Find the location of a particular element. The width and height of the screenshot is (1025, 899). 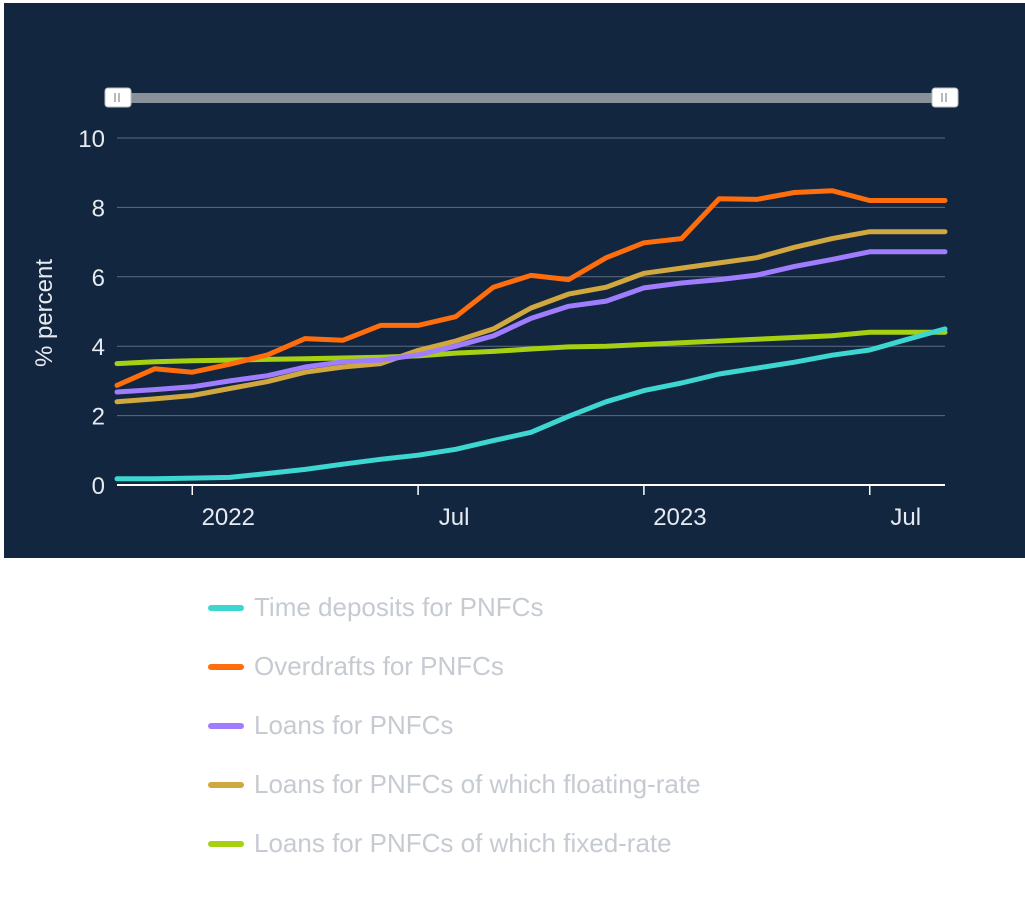

x-tick-label: 2022 is located at coordinates (228, 517).